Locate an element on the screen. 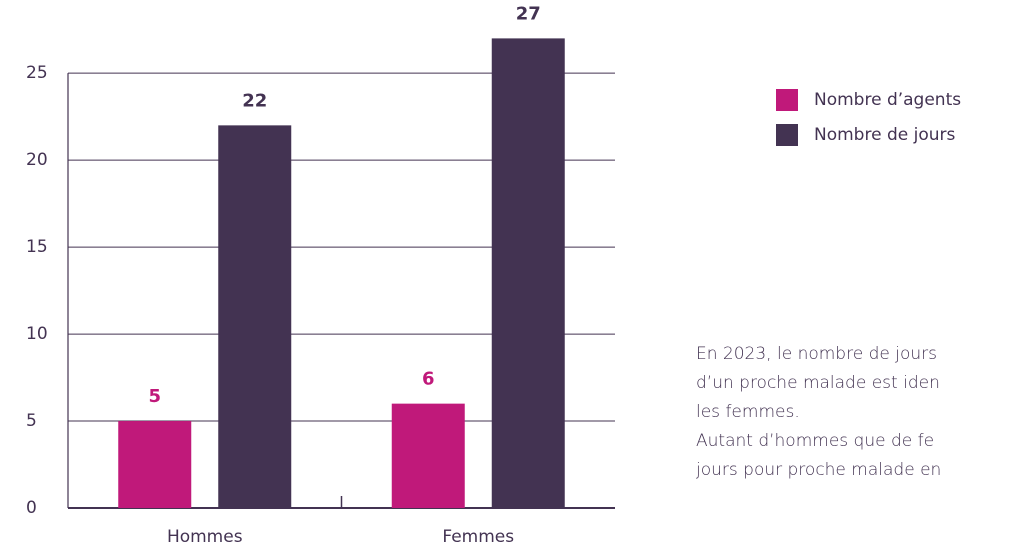 The image size is (1011, 549). y-tick-label: 0 is located at coordinates (31, 508).